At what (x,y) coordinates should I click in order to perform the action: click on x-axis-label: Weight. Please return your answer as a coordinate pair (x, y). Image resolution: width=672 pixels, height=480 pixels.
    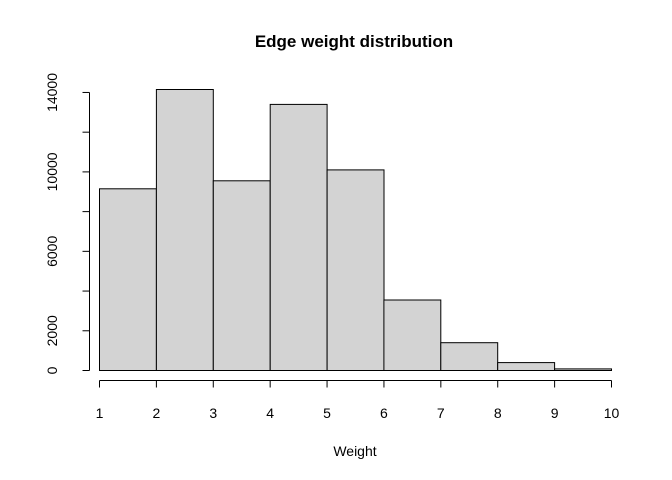
    Looking at the image, I should click on (354, 451).